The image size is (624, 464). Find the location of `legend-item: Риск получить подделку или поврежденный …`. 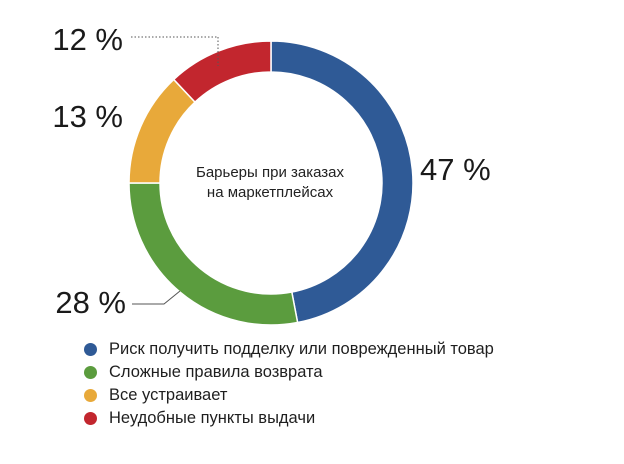

legend-item: Риск получить подделку или поврежденный … is located at coordinates (289, 349).